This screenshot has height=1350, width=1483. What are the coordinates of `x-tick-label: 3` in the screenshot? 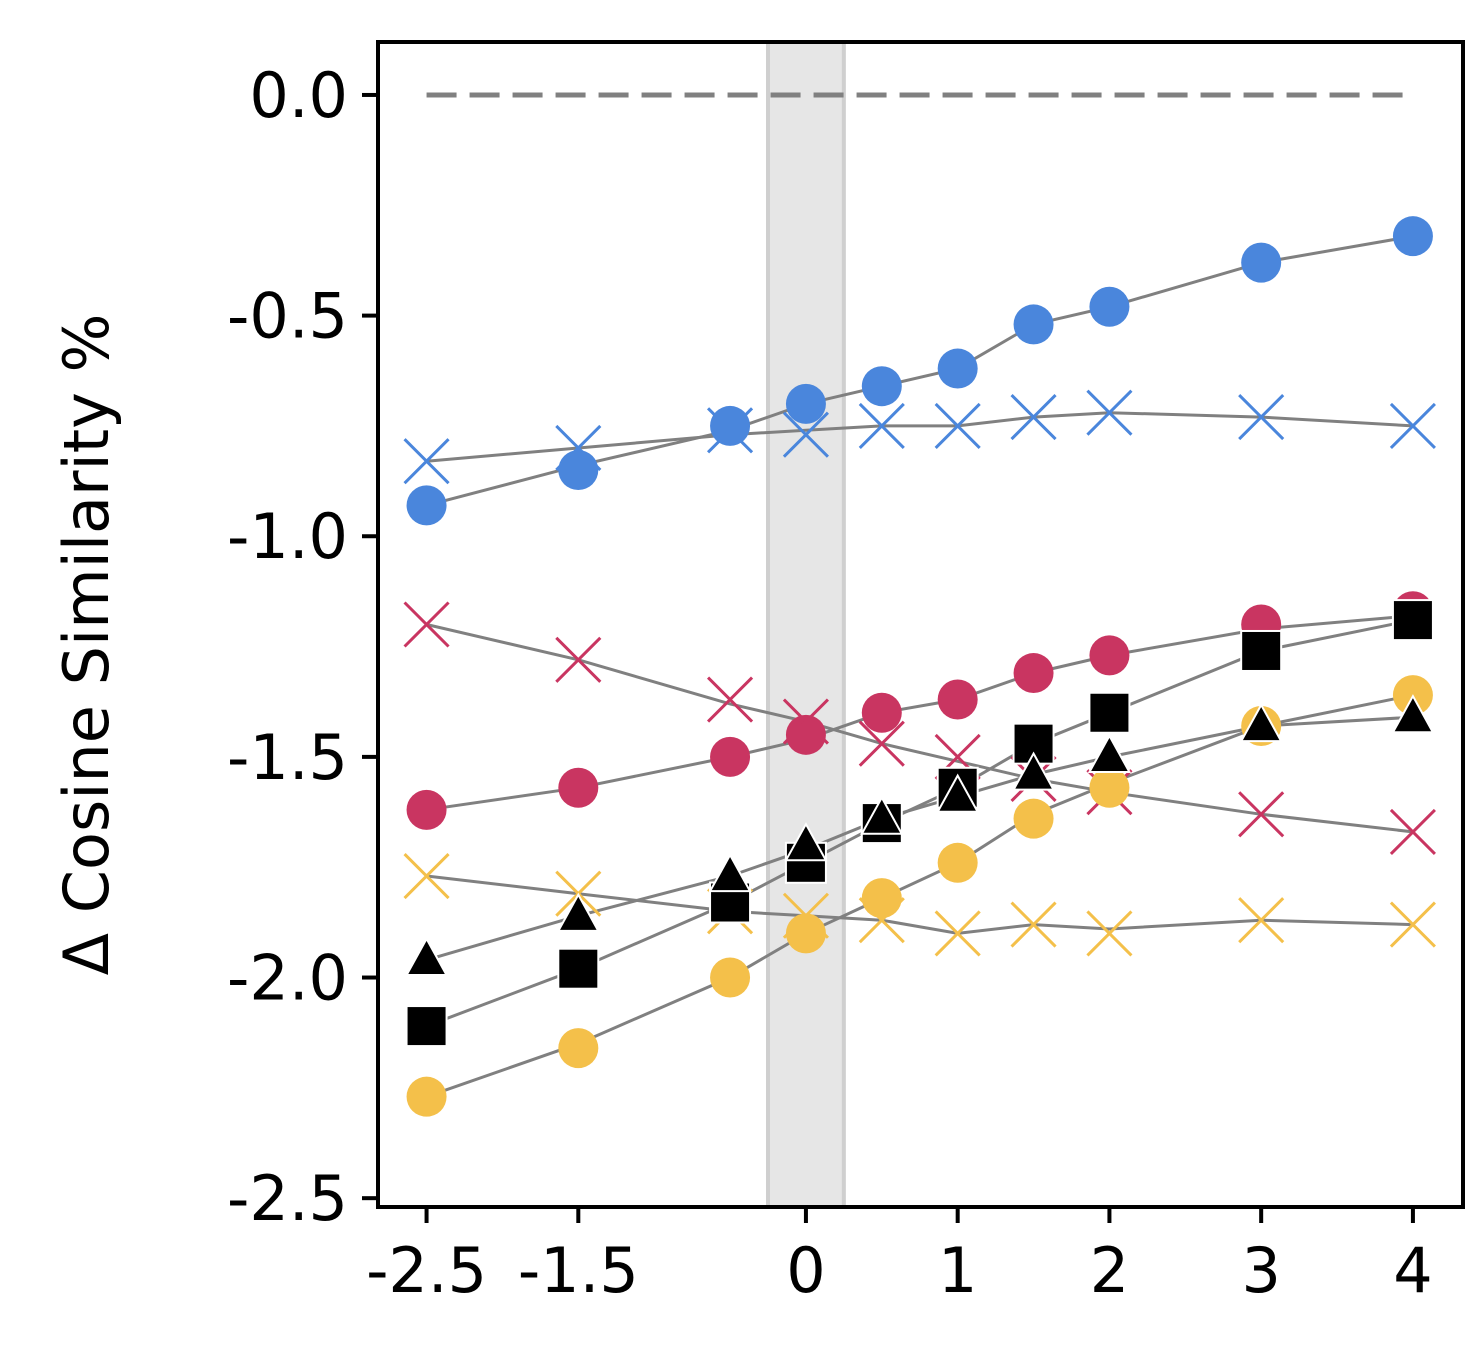 It's located at (1260, 1270).